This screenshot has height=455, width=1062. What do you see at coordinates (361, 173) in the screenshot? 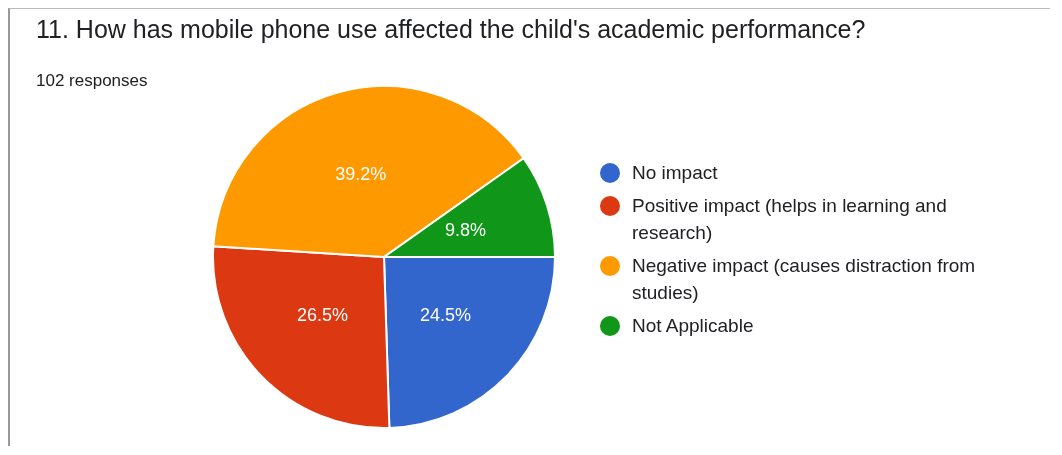
I see `data-label: 39.2%` at bounding box center [361, 173].